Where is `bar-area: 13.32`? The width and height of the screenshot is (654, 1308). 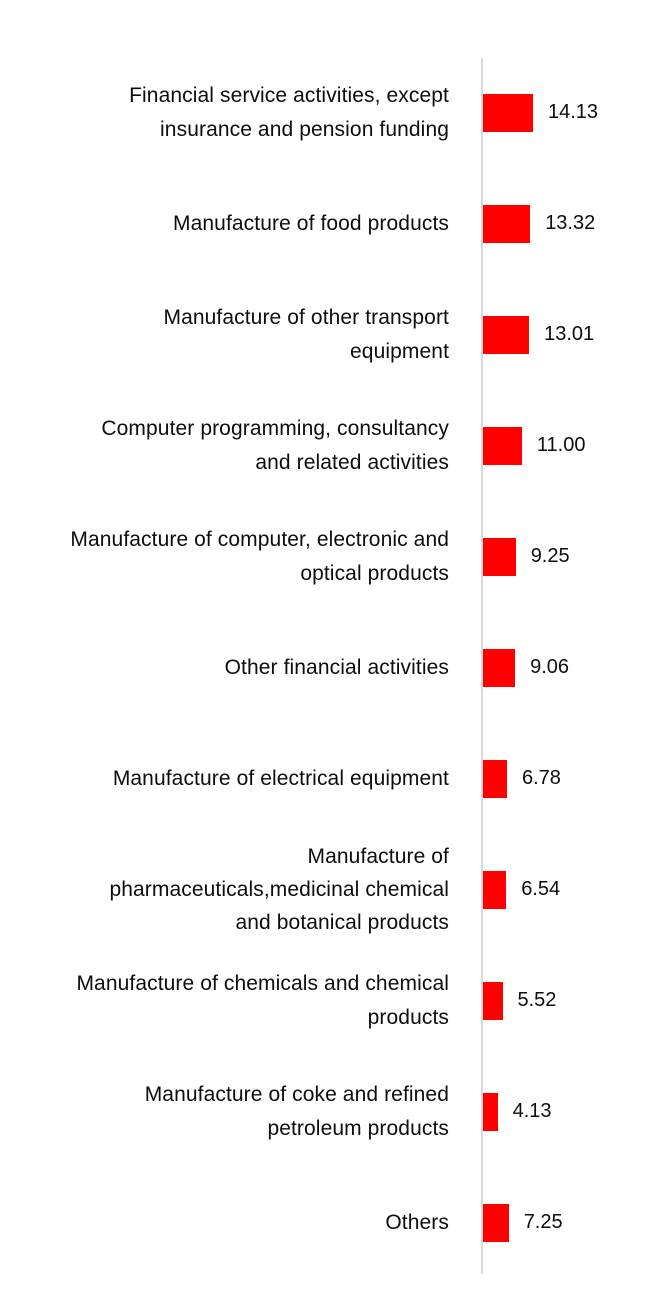 bar-area: 13.32 is located at coordinates (559, 223).